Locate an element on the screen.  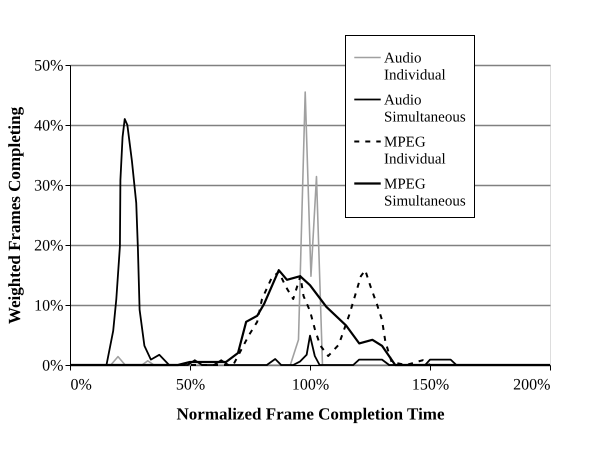
x-tick-label: 0% is located at coordinates (81, 385).